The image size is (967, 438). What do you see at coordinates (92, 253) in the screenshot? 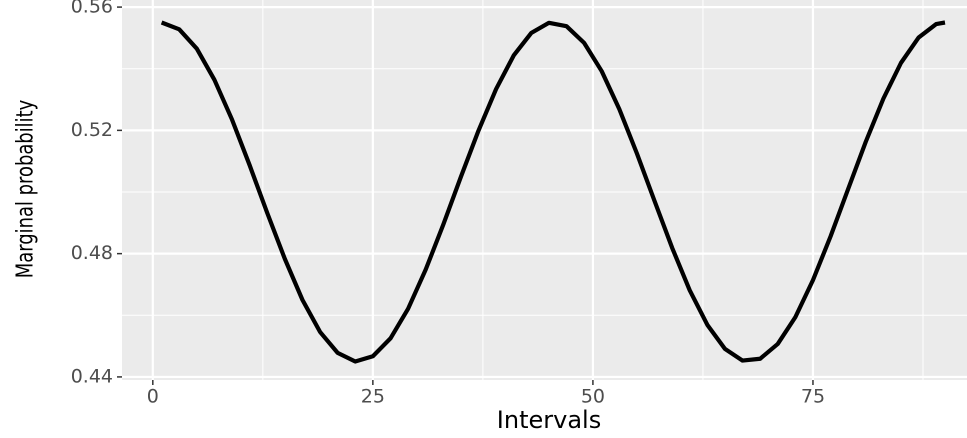
I see `y-tick-label: 0.48` at bounding box center [92, 253].